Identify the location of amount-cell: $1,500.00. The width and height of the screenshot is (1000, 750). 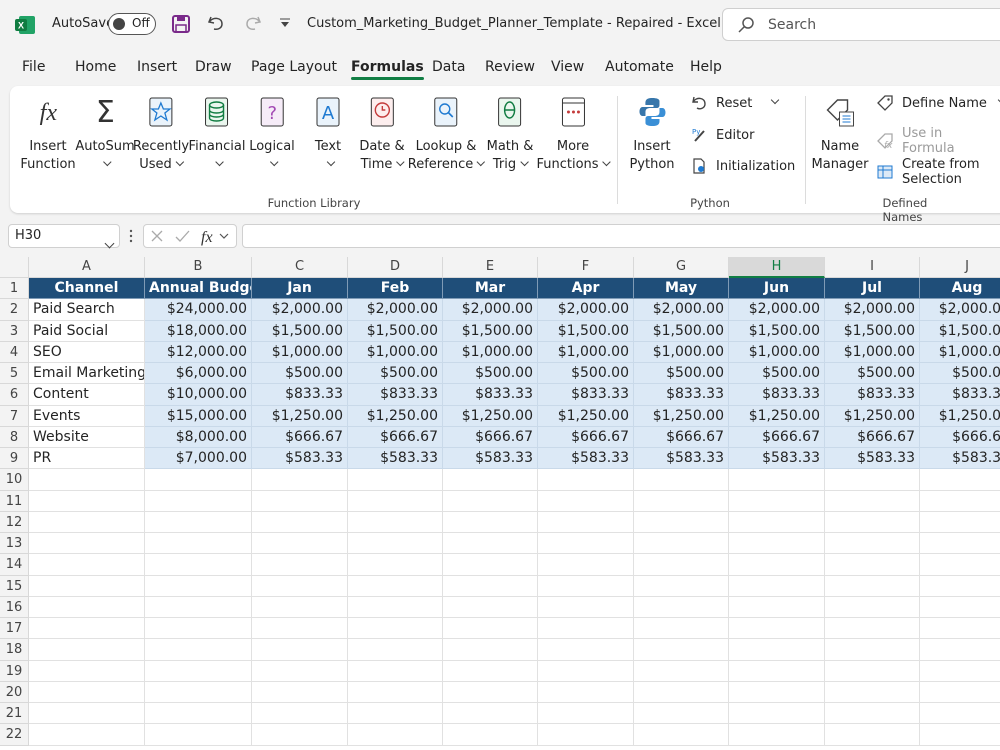
(872, 331).